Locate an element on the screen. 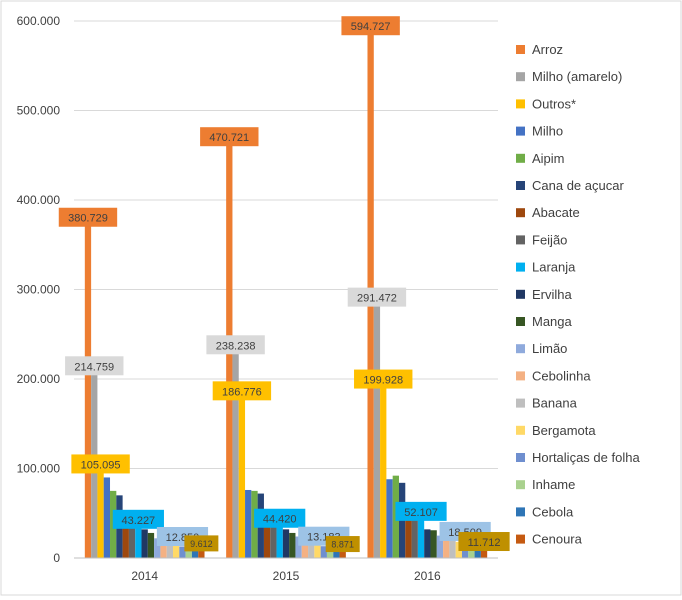  bar-laranja-2016 is located at coordinates (421, 534).